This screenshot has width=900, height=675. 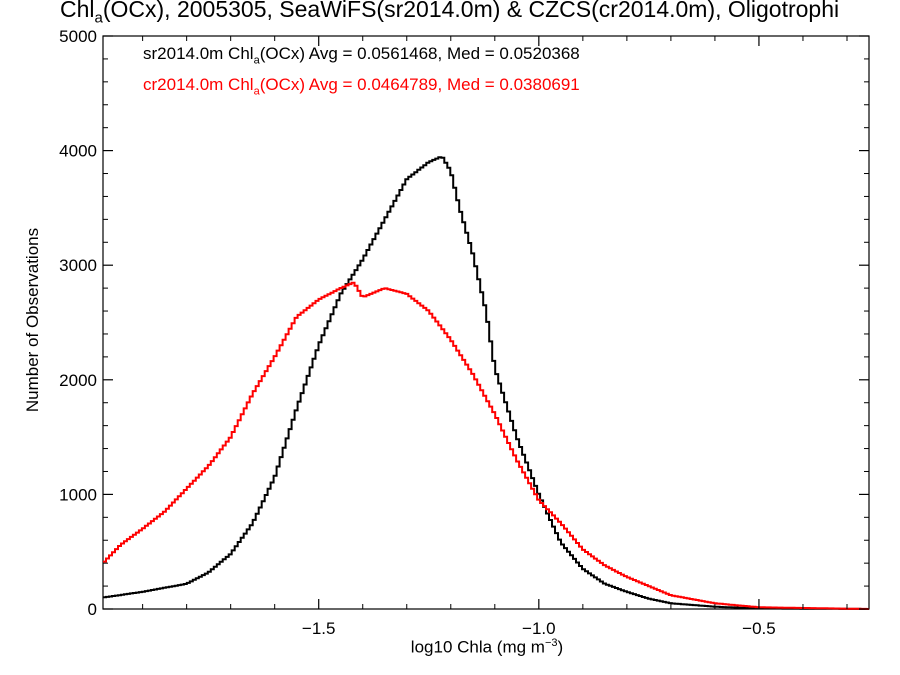 I want to click on x-tick-label: −1.0, so click(x=539, y=628).